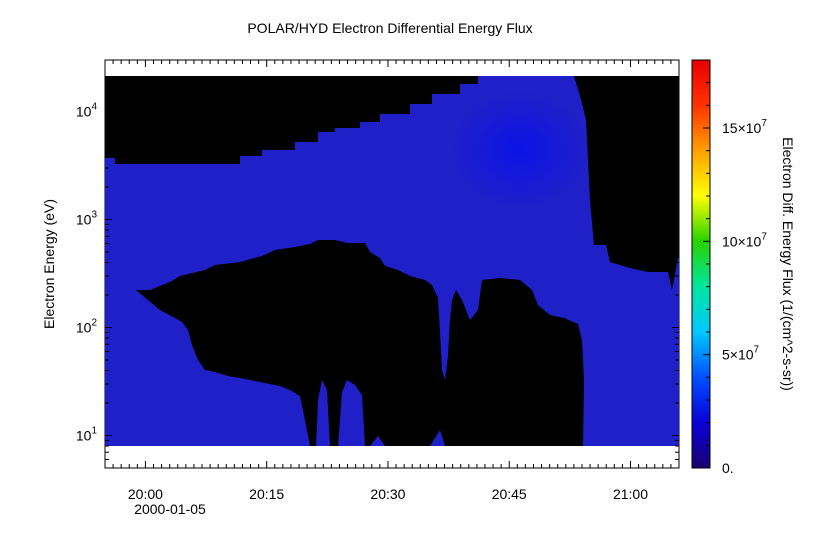  Describe the element at coordinates (145, 494) in the screenshot. I see `x-tick-label: 20:00` at that location.